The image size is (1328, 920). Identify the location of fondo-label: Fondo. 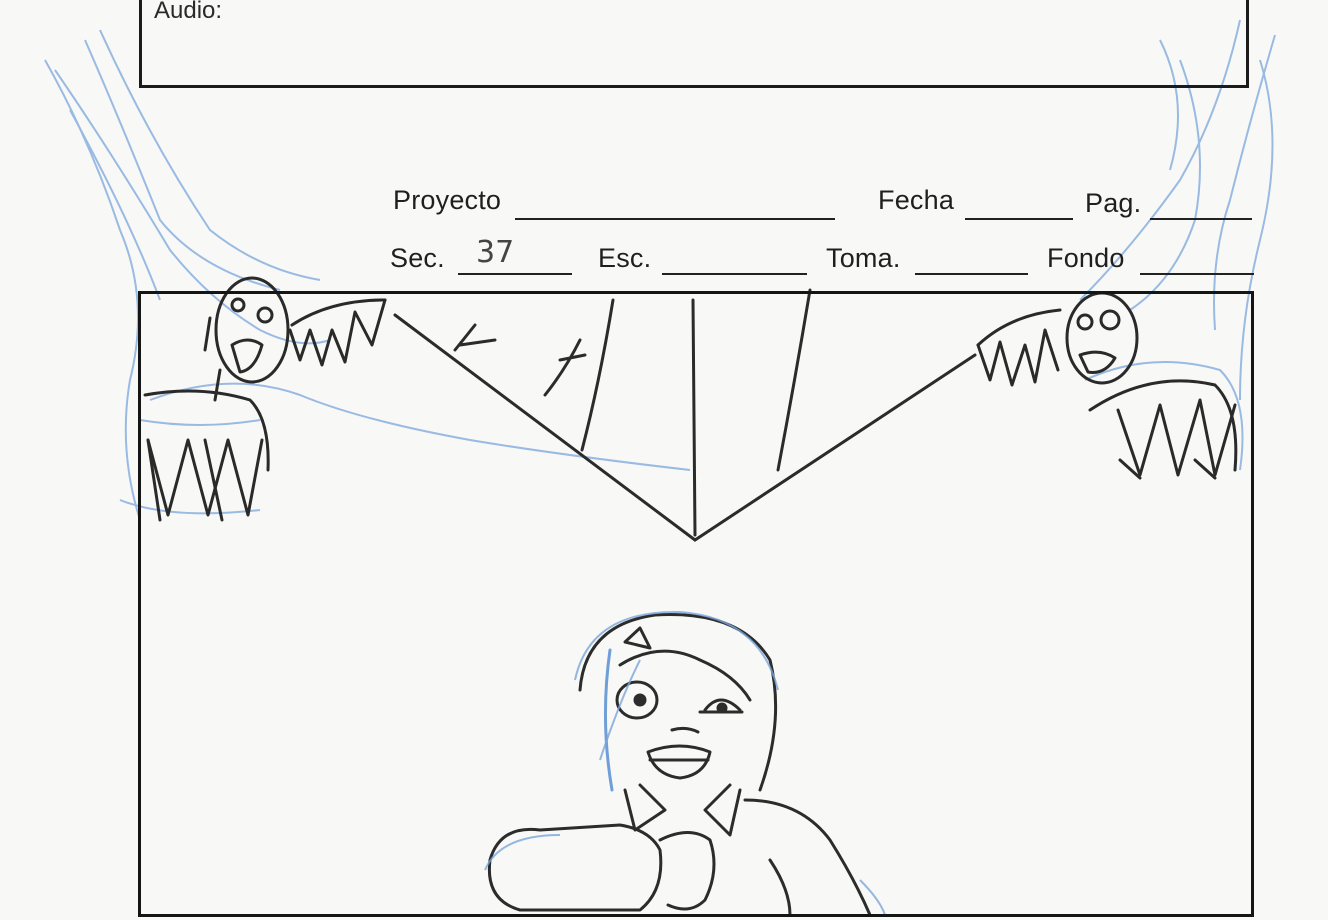
(1086, 258).